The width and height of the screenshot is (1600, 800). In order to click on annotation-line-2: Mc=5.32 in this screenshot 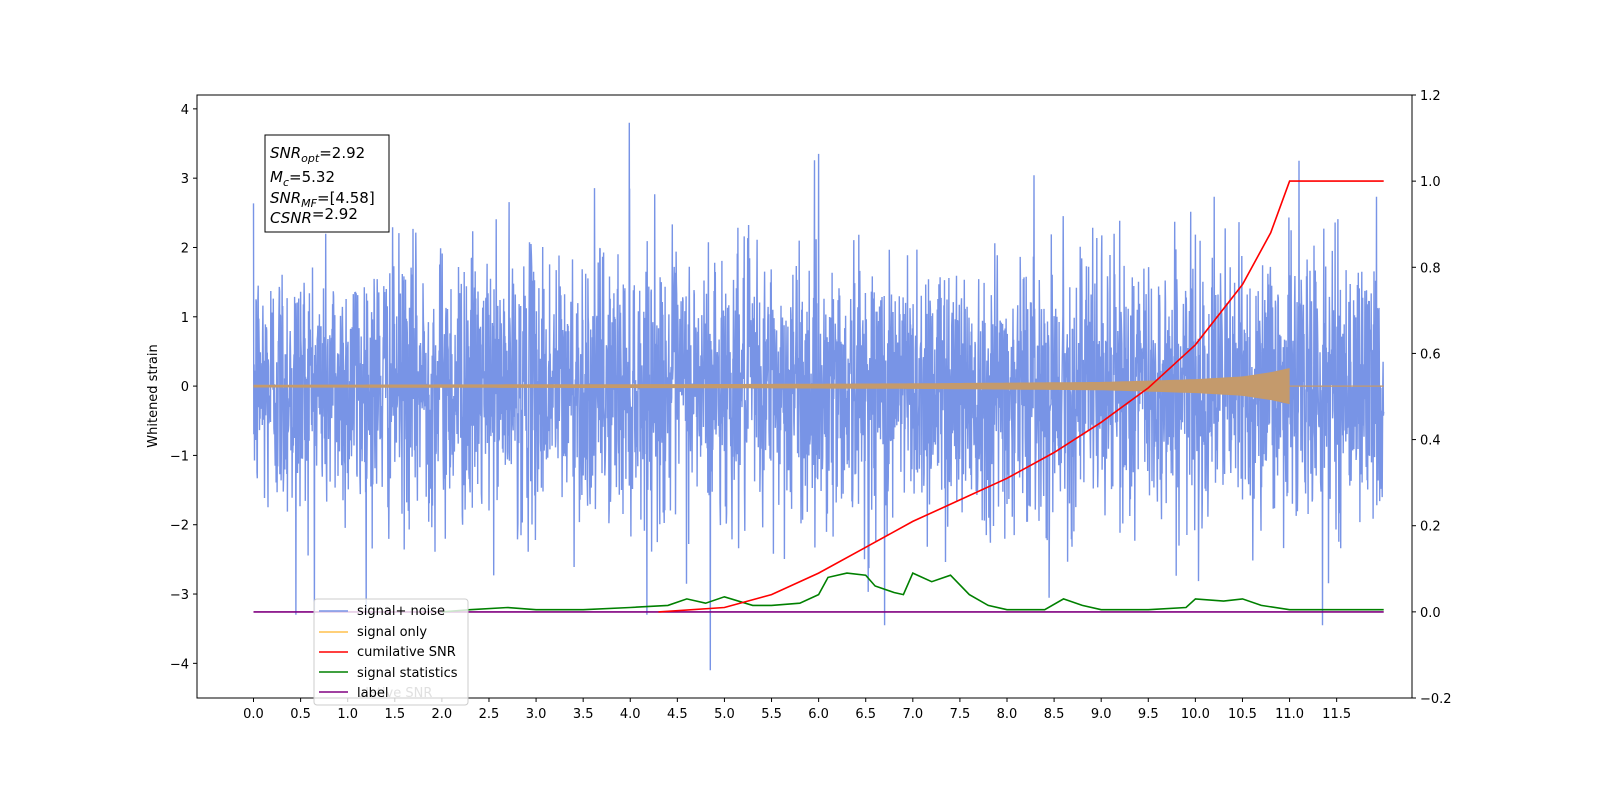, I will do `click(302, 178)`.